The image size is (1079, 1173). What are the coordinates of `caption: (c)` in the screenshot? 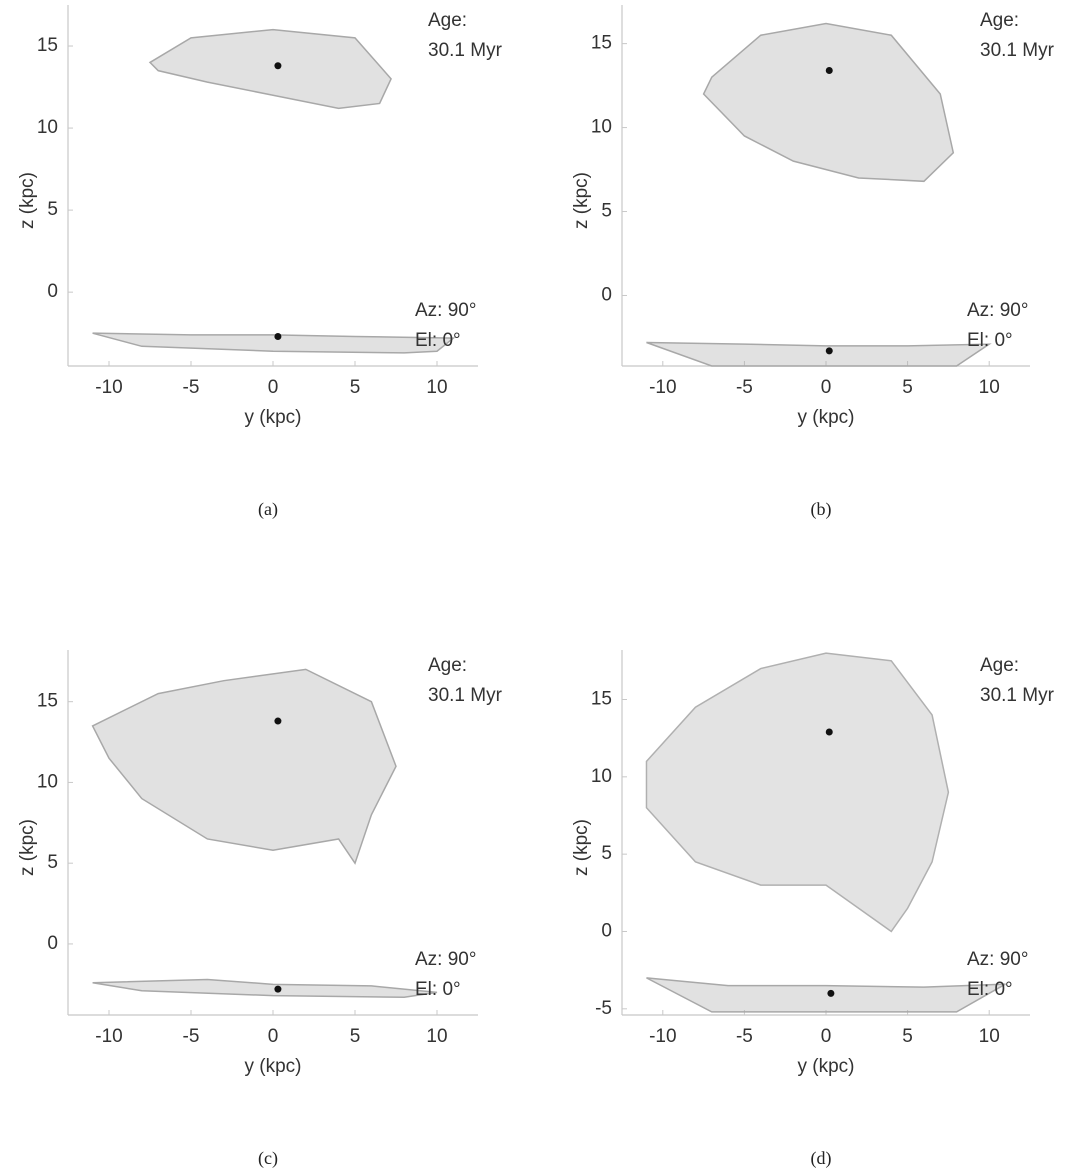 It's located at (268, 1158).